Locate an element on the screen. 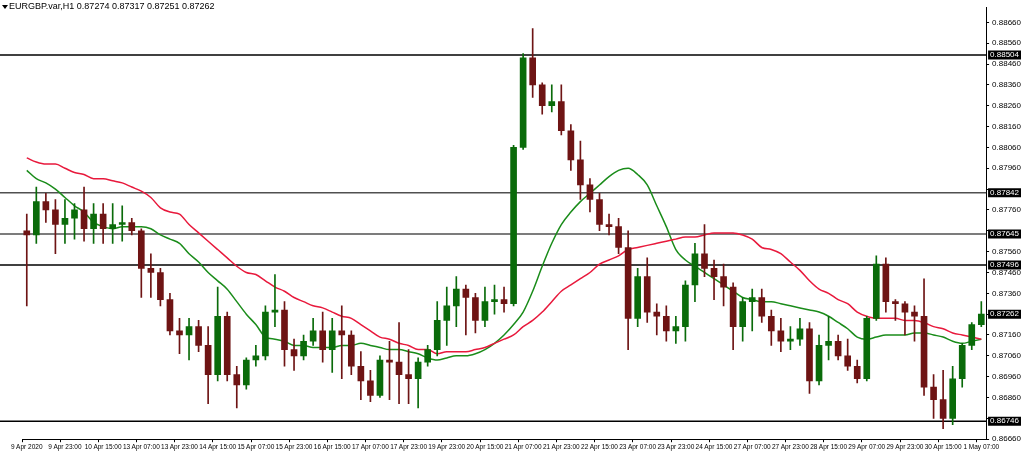 This screenshot has width=1024, height=452. y-tick-label: 0.88260 is located at coordinates (1007, 105).